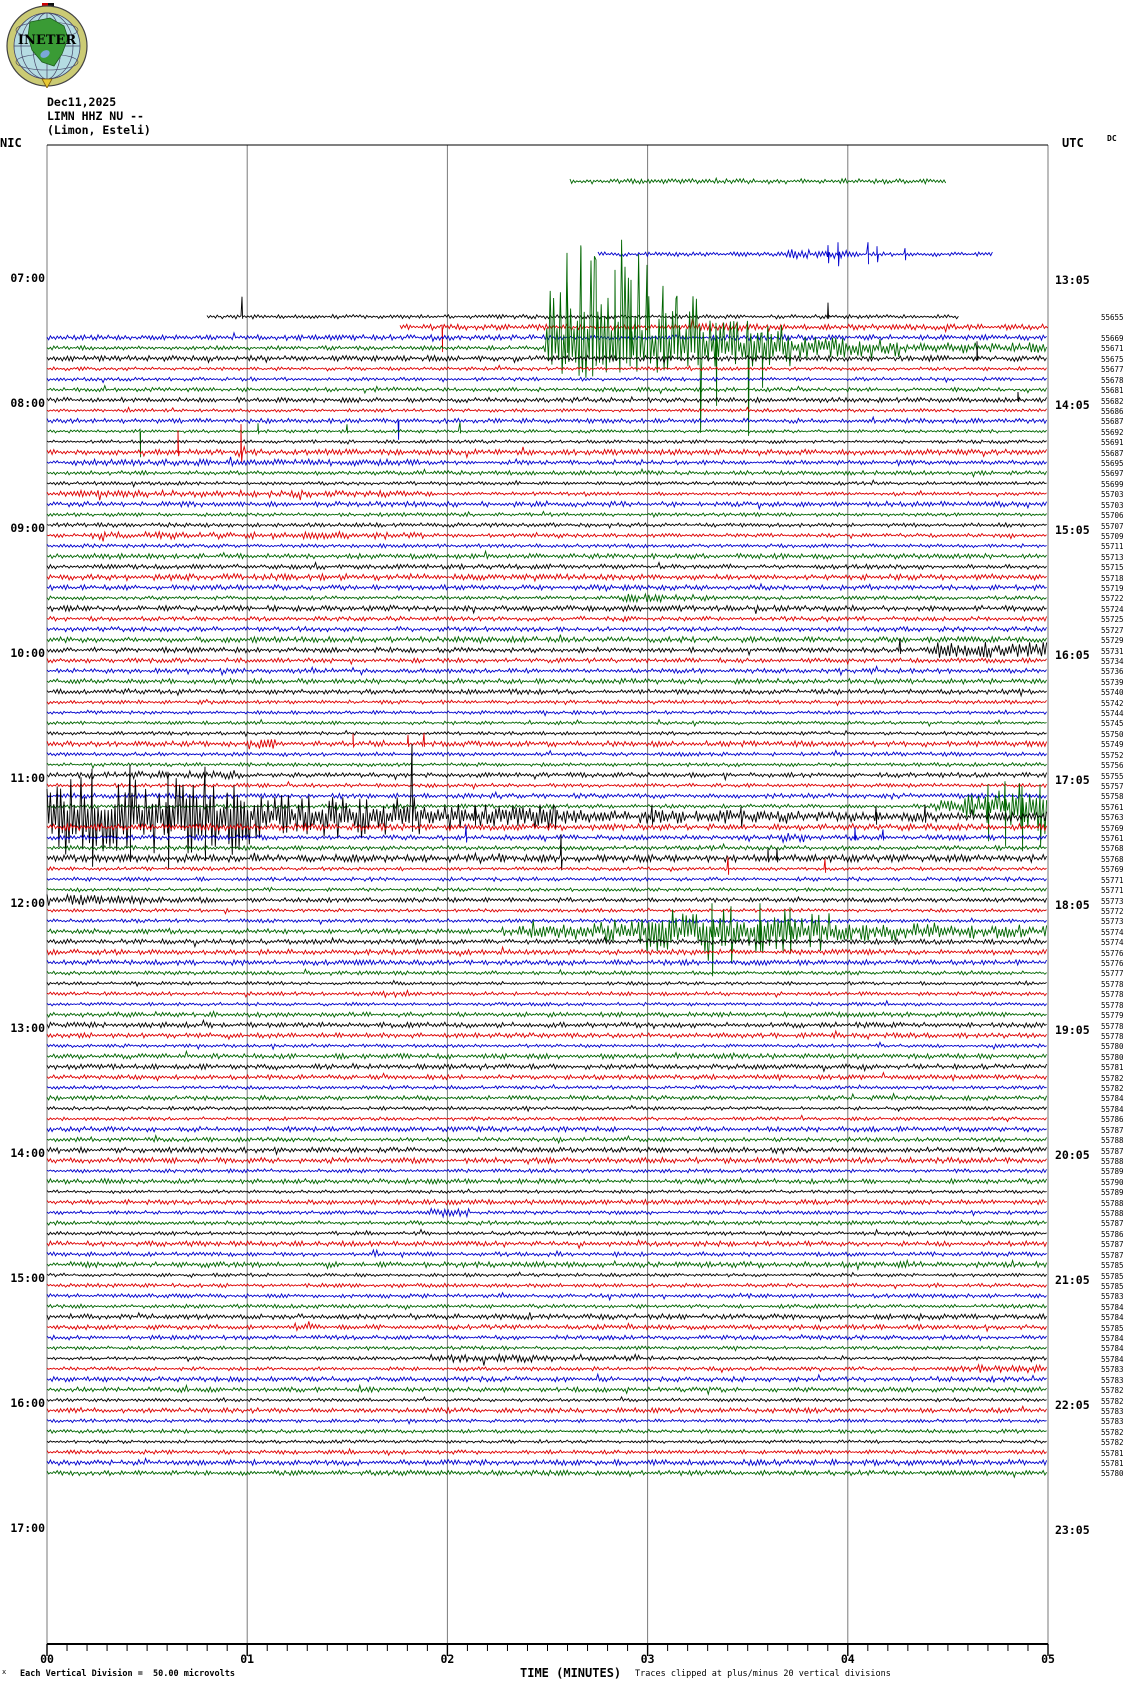 The width and height of the screenshot is (1130, 1689). Describe the element at coordinates (1112, 672) in the screenshot. I see `dc-offset-label: 55736` at that location.